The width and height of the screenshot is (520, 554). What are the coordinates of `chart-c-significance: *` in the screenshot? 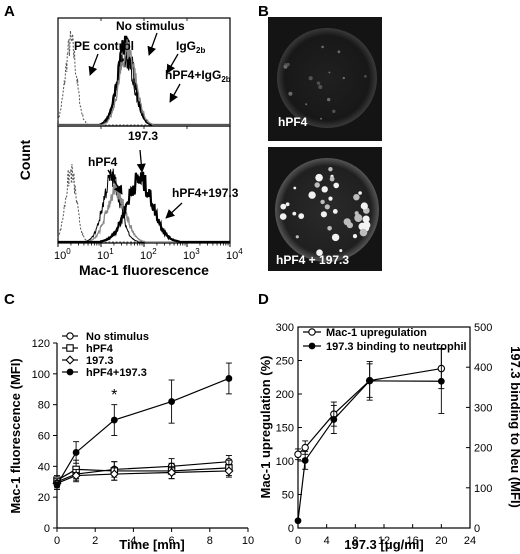 It's located at (114, 395).